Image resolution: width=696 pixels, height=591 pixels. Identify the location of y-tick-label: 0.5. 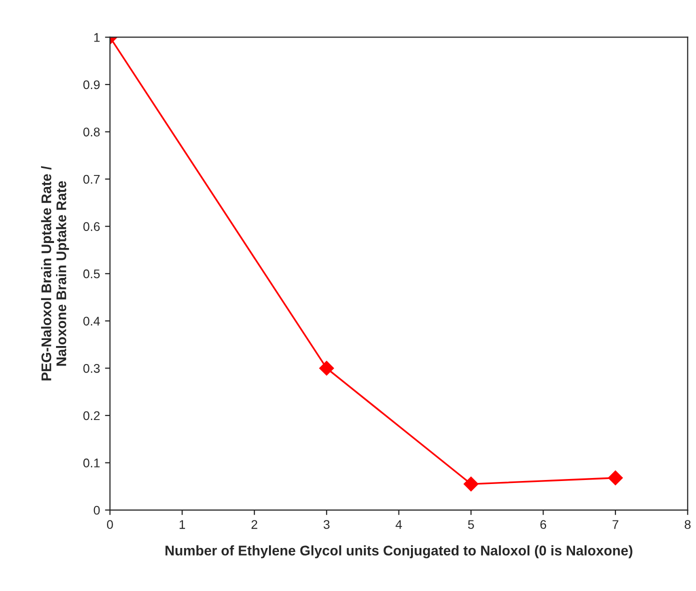
(91, 273).